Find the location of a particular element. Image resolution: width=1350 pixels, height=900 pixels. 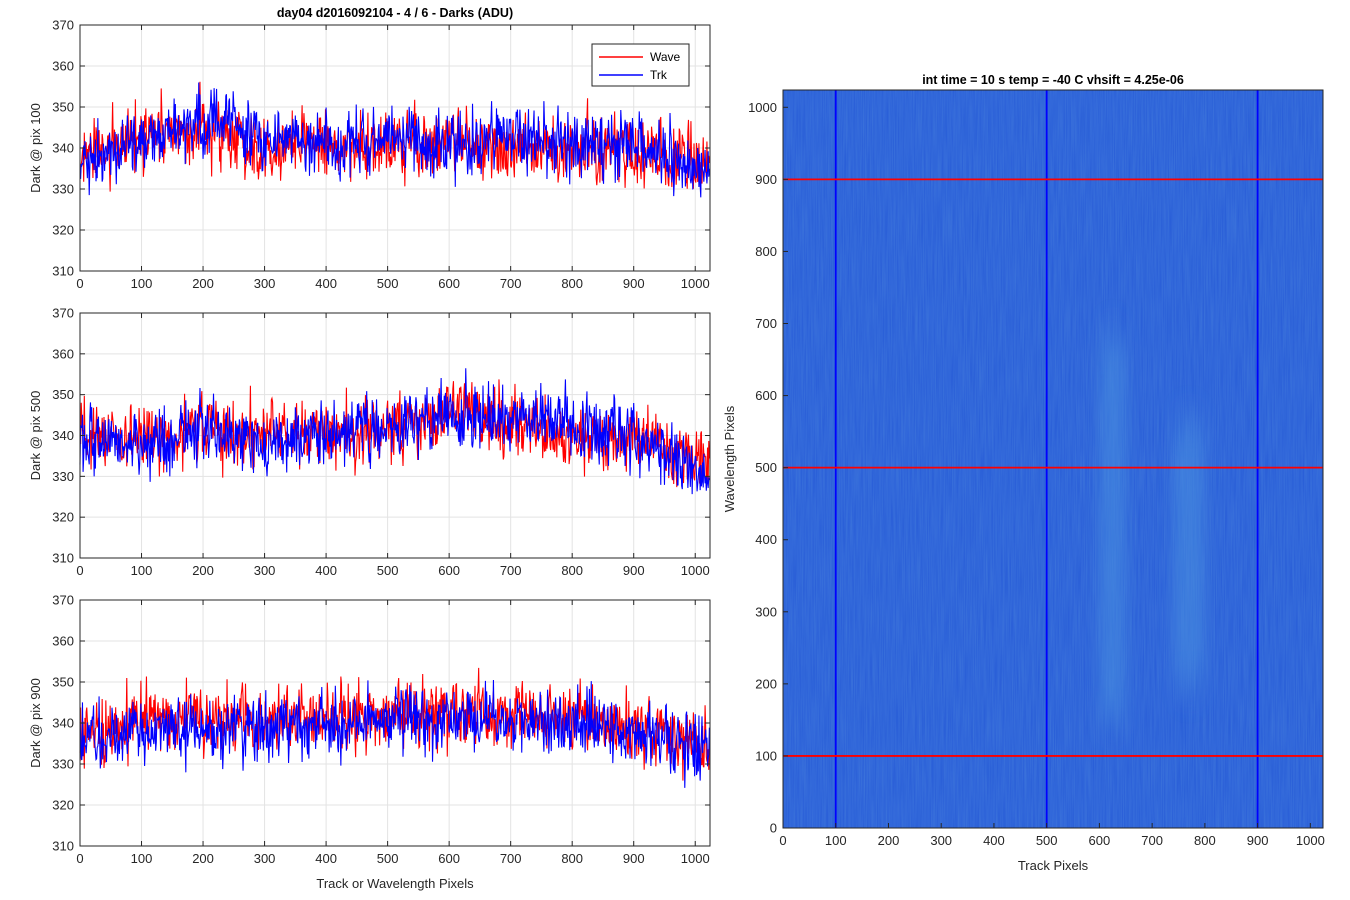

pix500-xtick-label: 900 is located at coordinates (634, 570).